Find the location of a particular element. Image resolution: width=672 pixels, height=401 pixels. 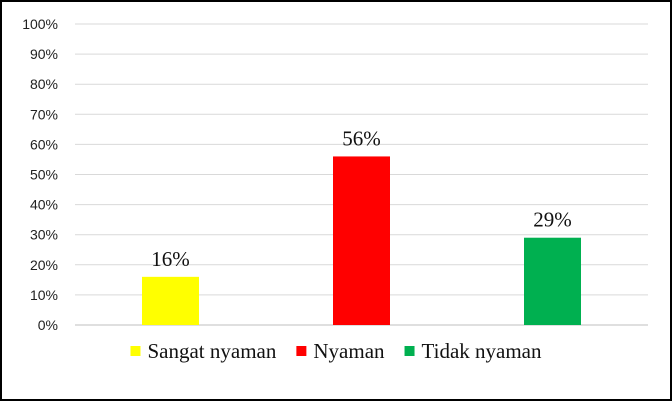

y-tick-label: 70% is located at coordinates (44, 114).